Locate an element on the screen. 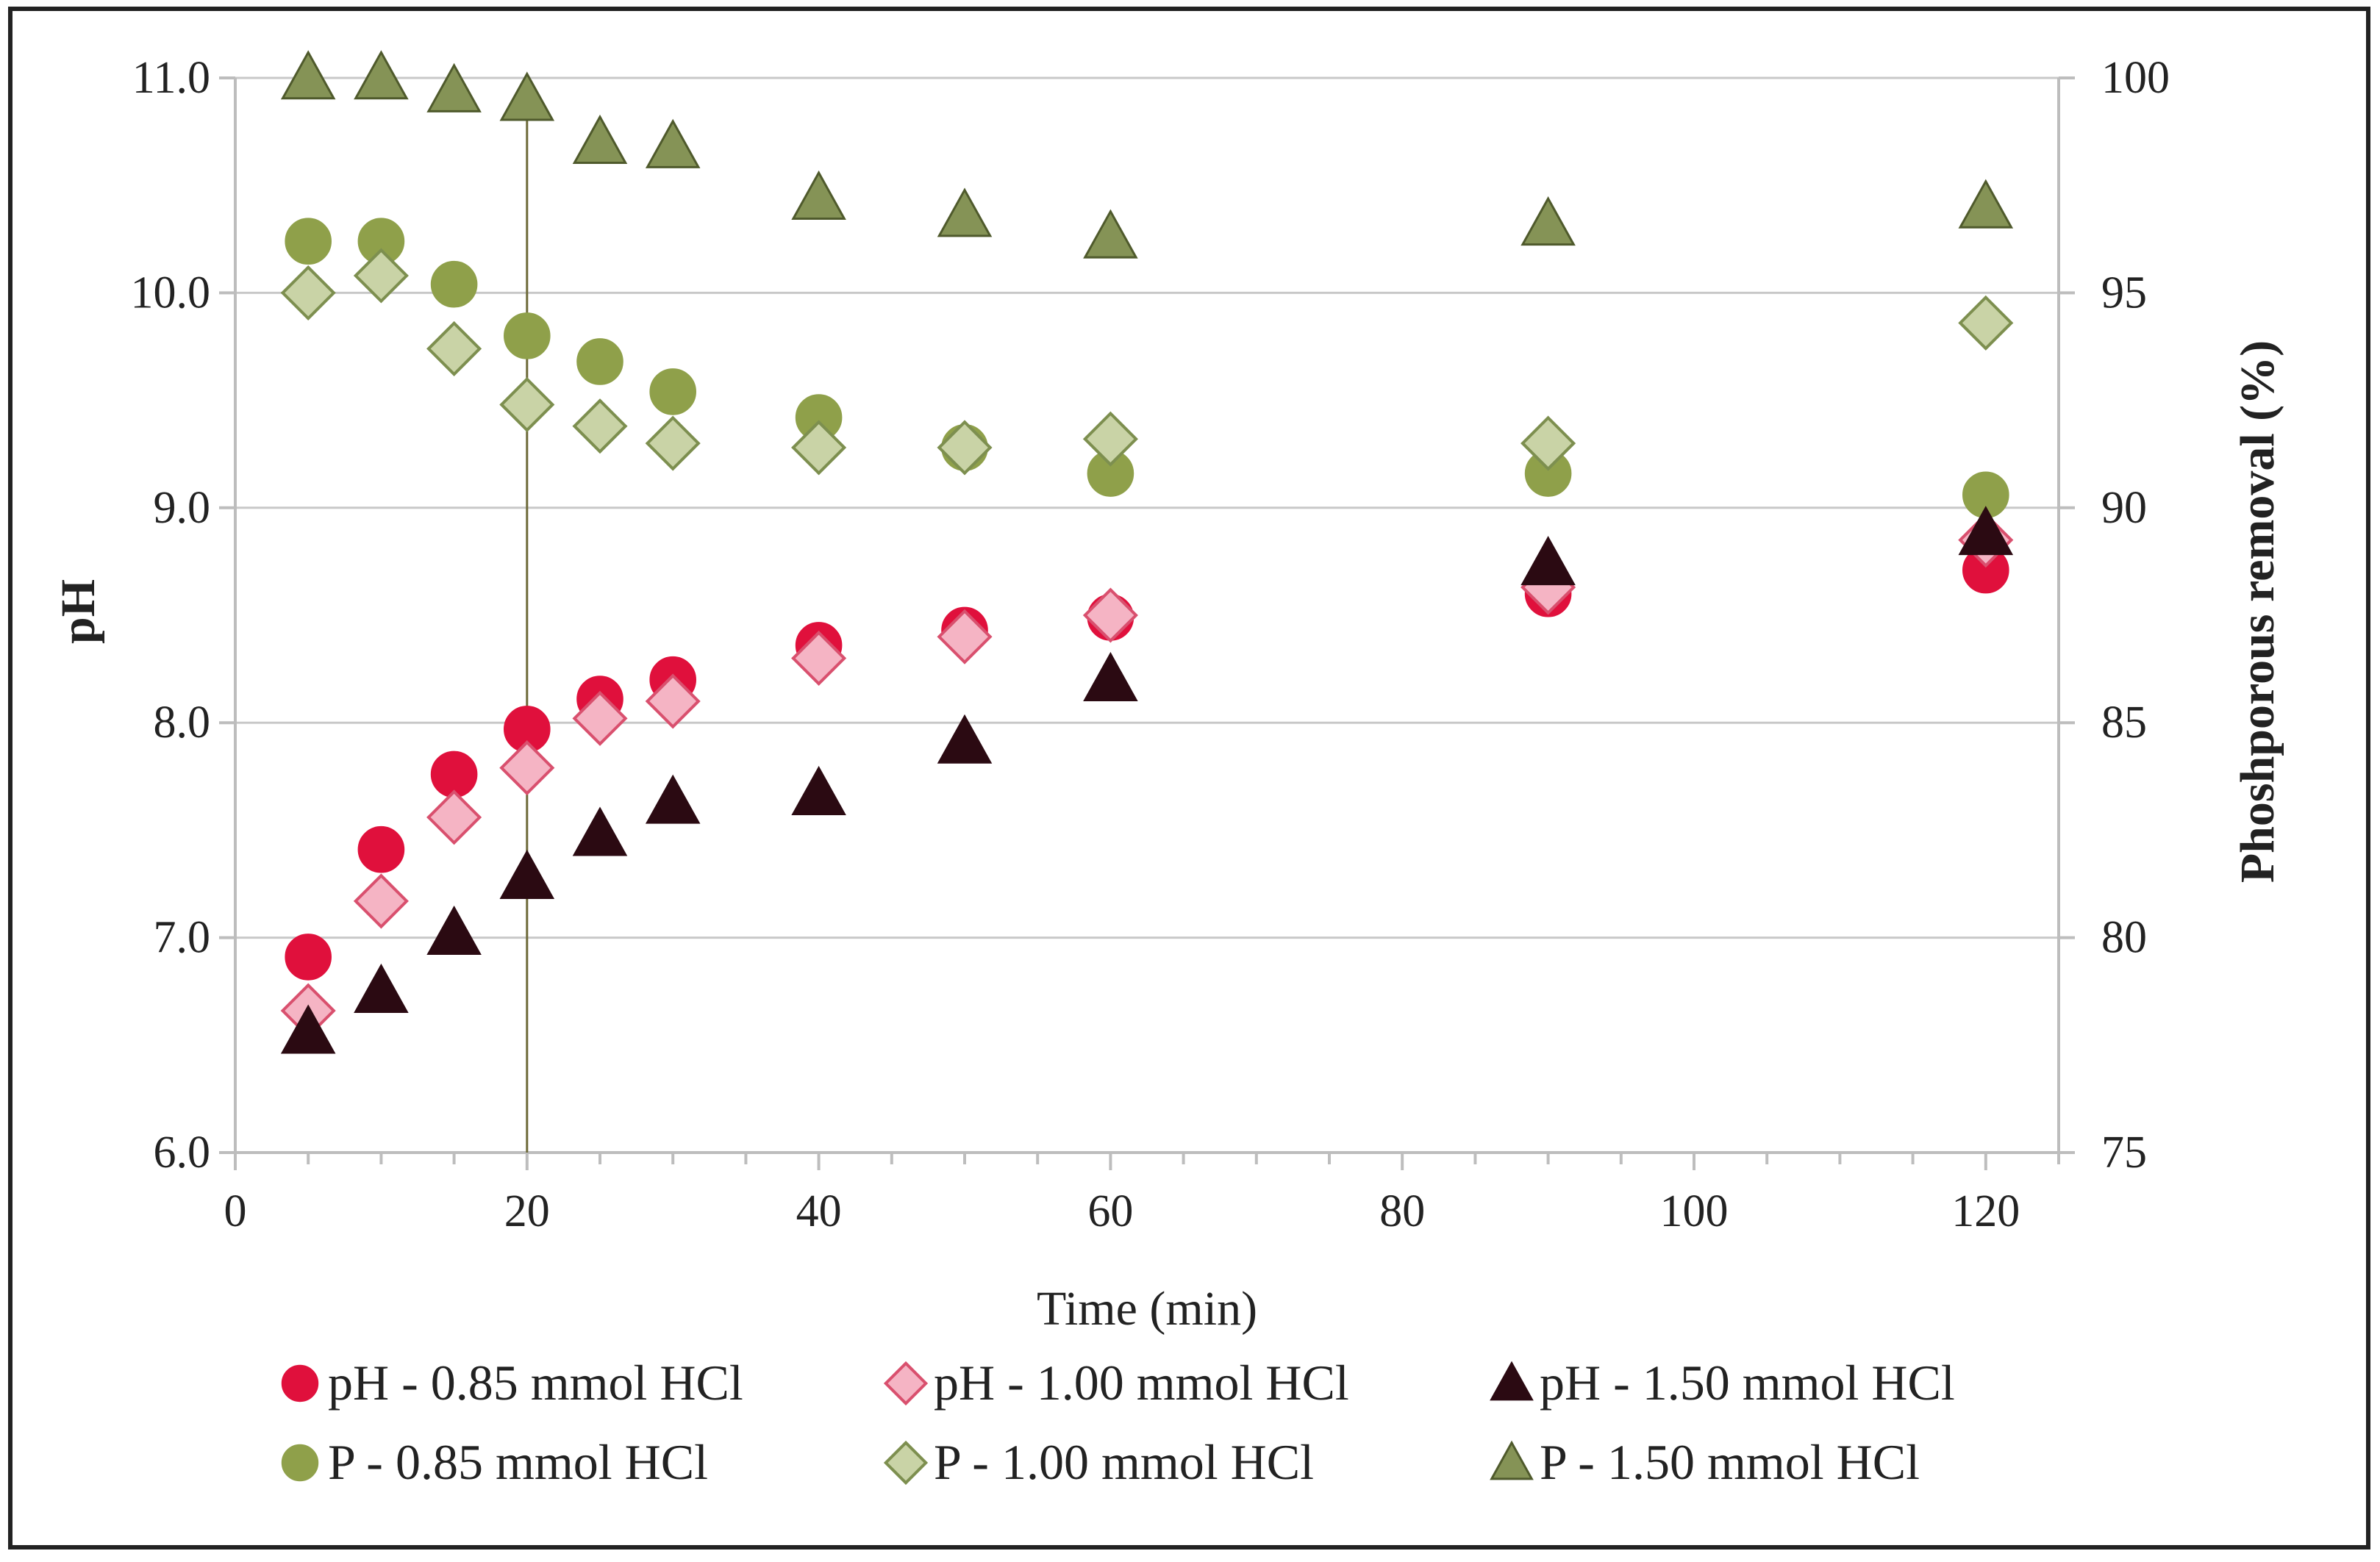  x-tick-label: 0 is located at coordinates (235, 1211).